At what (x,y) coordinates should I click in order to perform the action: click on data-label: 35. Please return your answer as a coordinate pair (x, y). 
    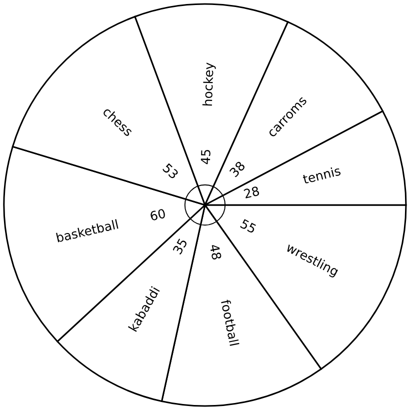
    Looking at the image, I should click on (180, 246).